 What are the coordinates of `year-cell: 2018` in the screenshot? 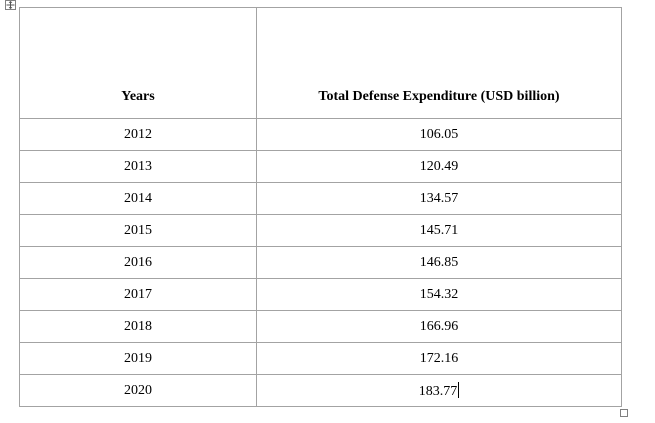 It's located at (138, 326).